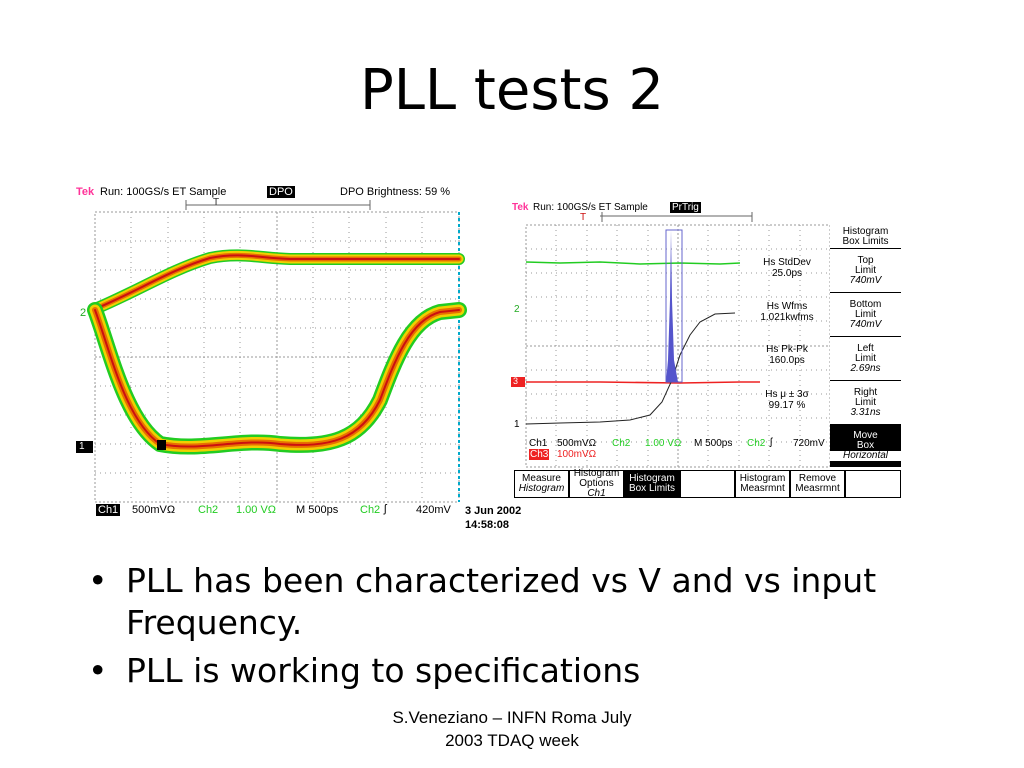 The image size is (1024, 768). Describe the element at coordinates (85, 192) in the screenshot. I see `scope1-brand: Tek` at that location.